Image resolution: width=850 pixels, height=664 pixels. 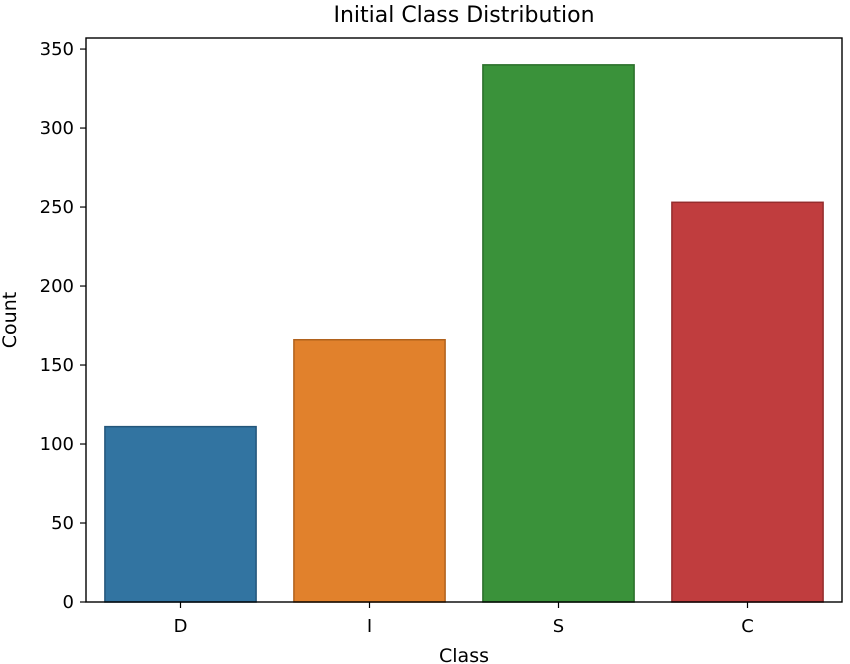 What do you see at coordinates (180, 514) in the screenshot?
I see `bar-d` at bounding box center [180, 514].